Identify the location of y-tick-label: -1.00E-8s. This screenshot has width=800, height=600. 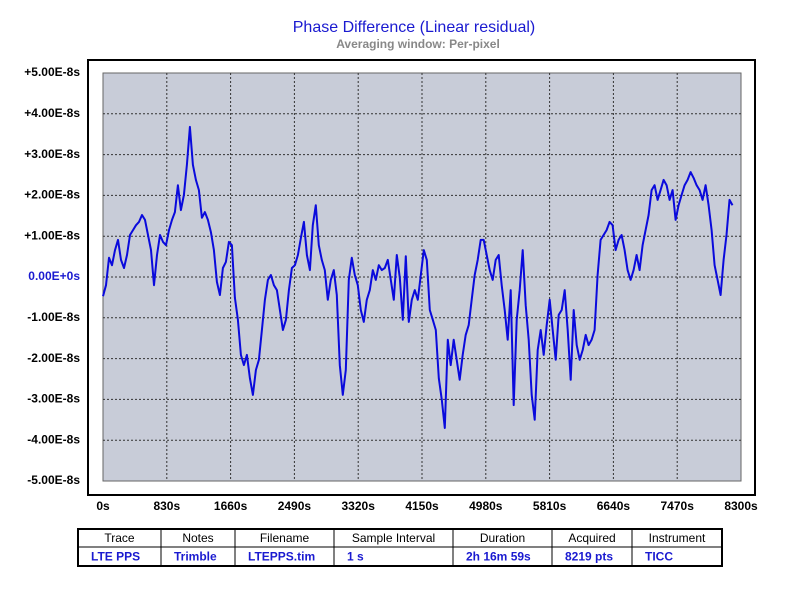
(53, 317).